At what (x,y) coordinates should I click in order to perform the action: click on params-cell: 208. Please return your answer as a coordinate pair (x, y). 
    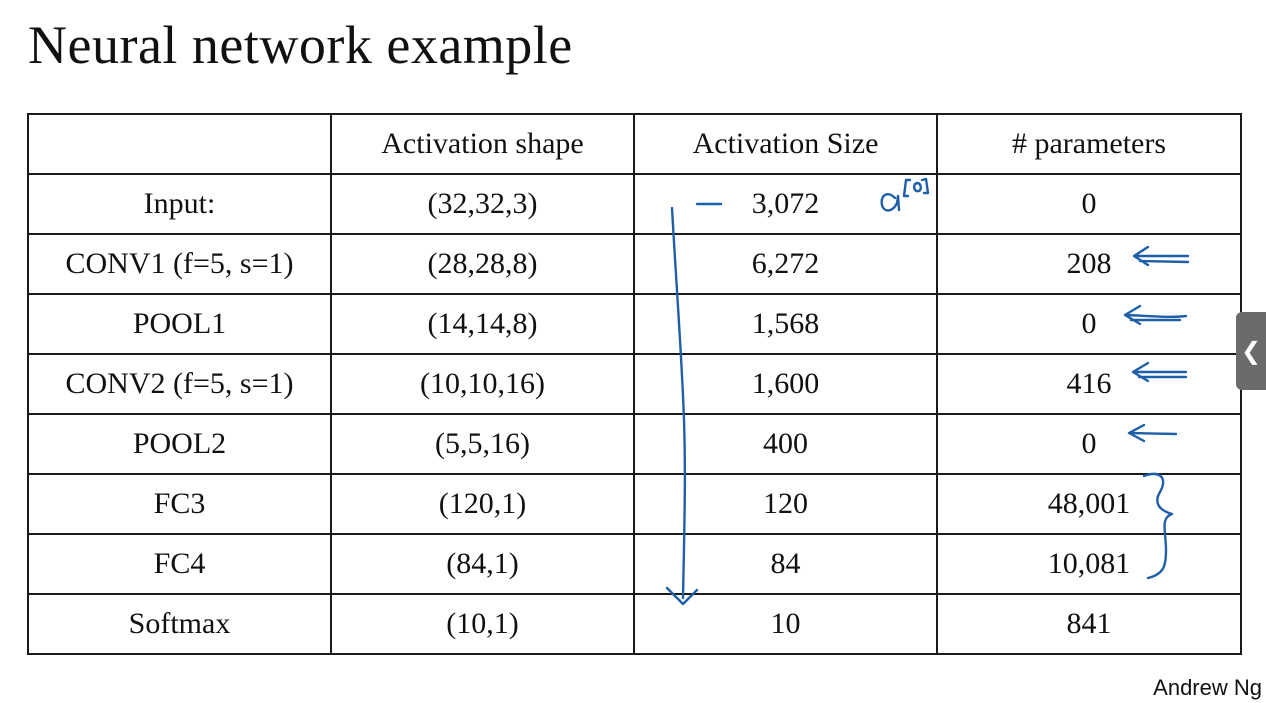
    Looking at the image, I should click on (1089, 264).